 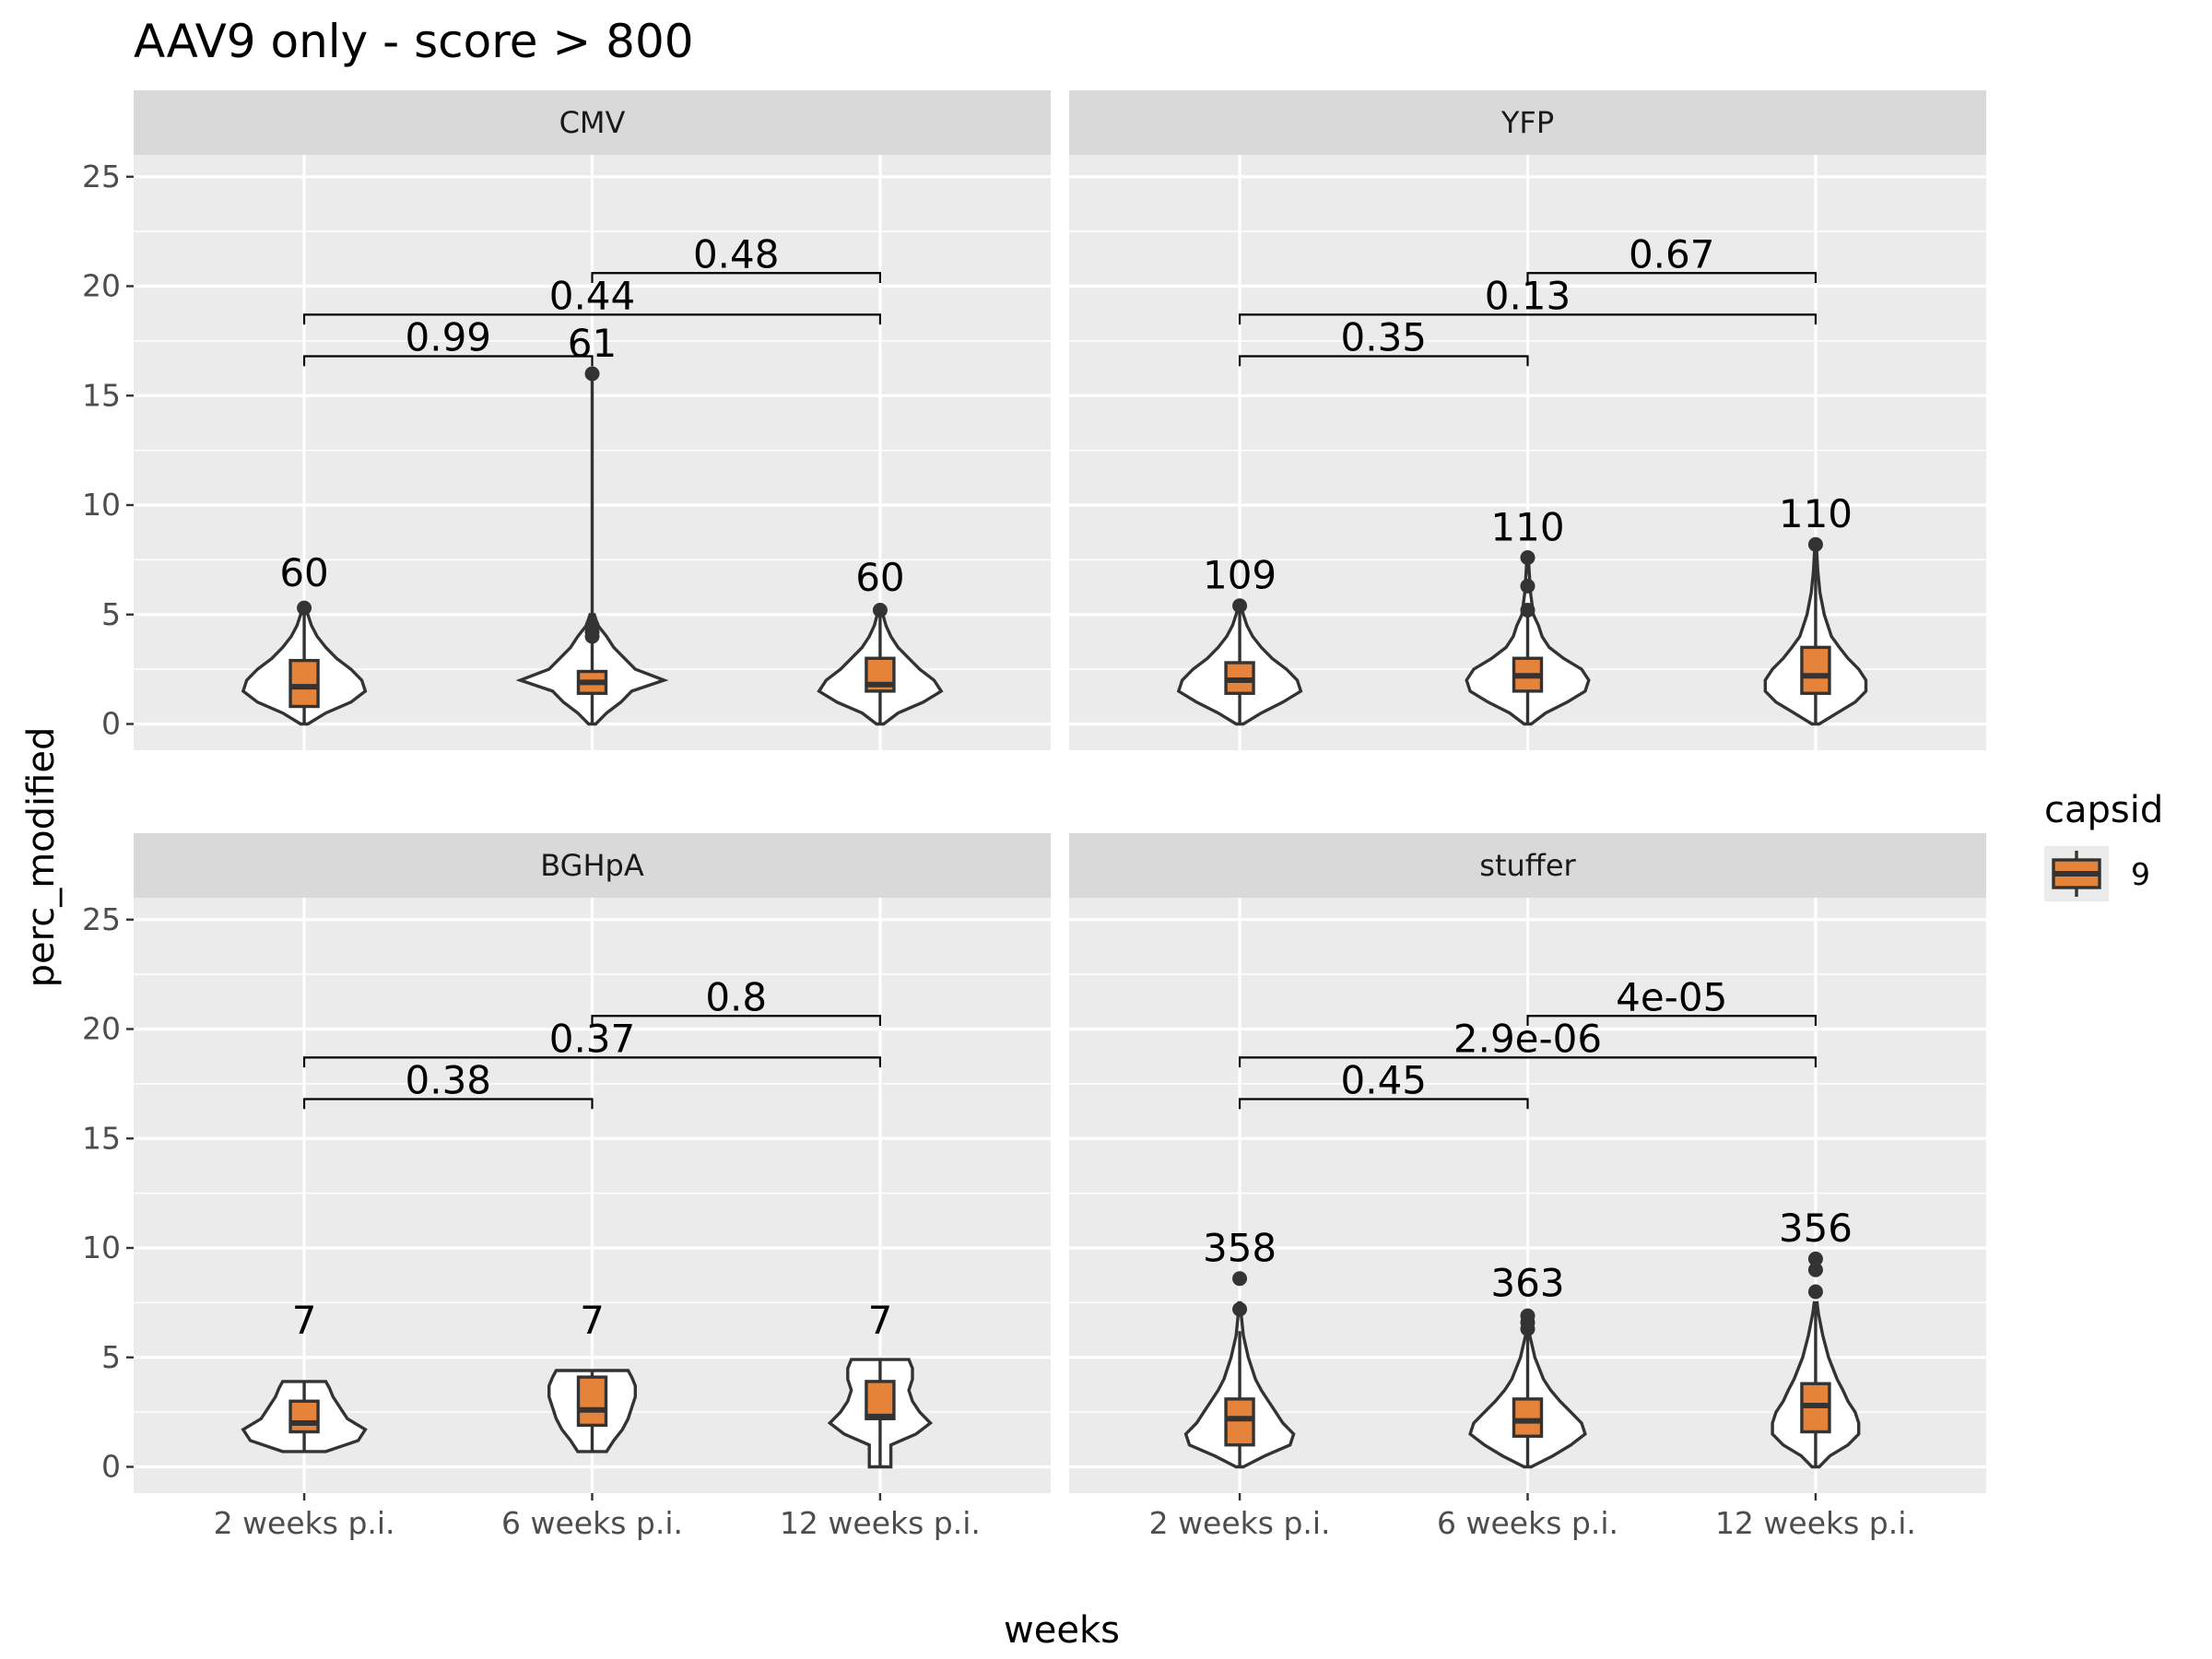 What do you see at coordinates (1384, 337) in the screenshot?
I see `p-value-label: 0.35` at bounding box center [1384, 337].